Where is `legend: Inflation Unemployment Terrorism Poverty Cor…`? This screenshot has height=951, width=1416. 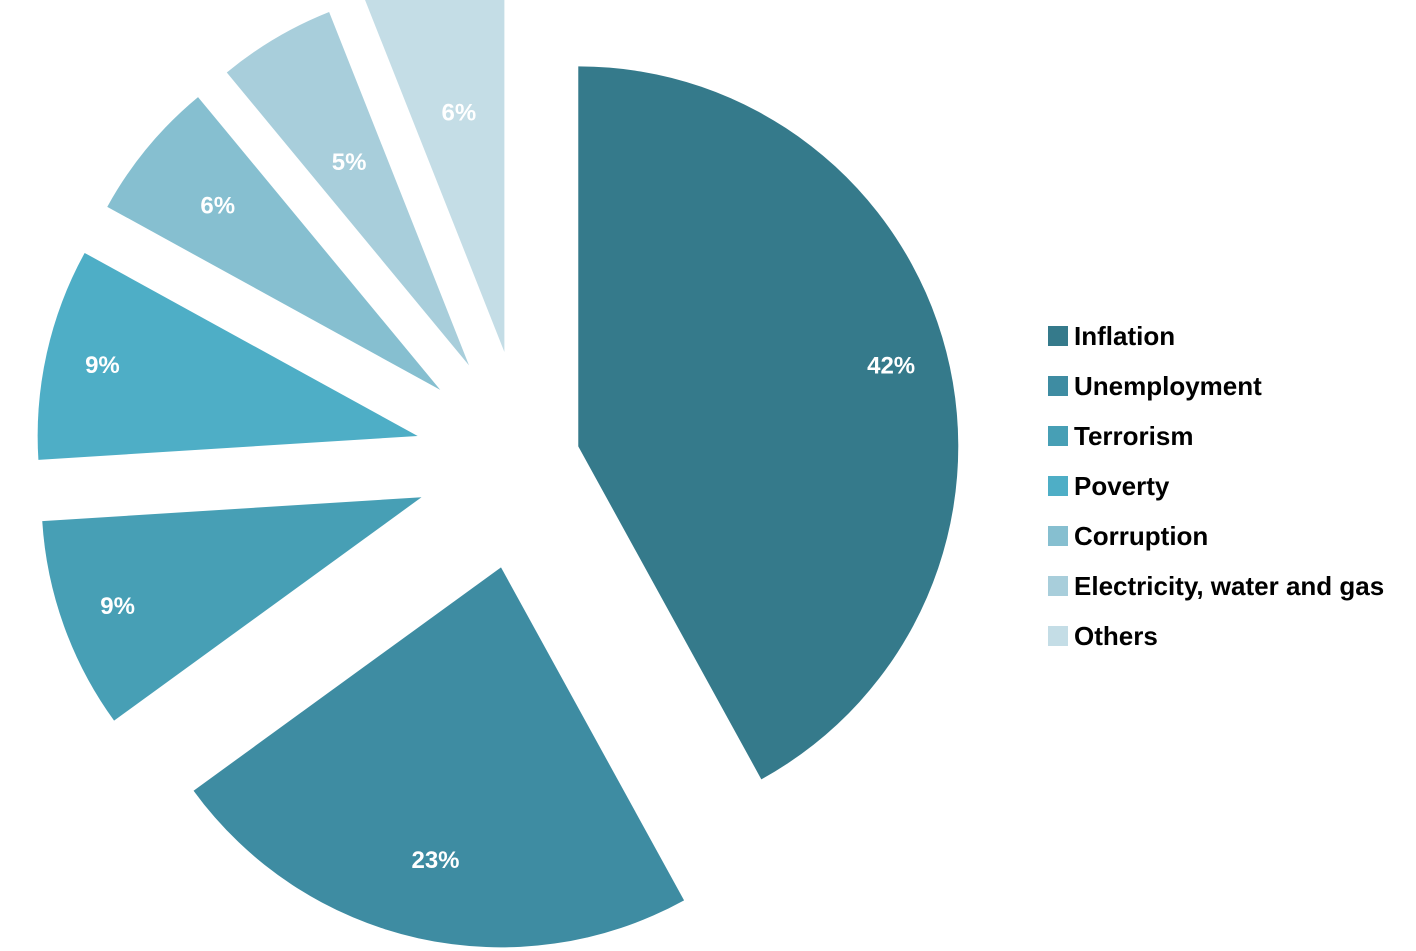 legend: Inflation Unemployment Terrorism Poverty Cor… is located at coordinates (1216, 486).